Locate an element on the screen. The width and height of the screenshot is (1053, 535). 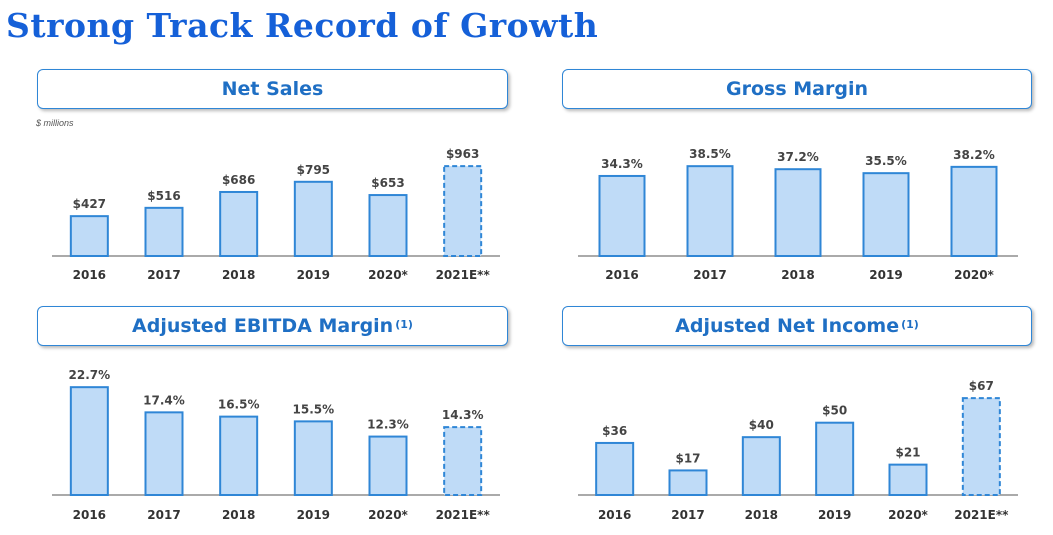
ebitda-margin-bar-2018 is located at coordinates (239, 455).